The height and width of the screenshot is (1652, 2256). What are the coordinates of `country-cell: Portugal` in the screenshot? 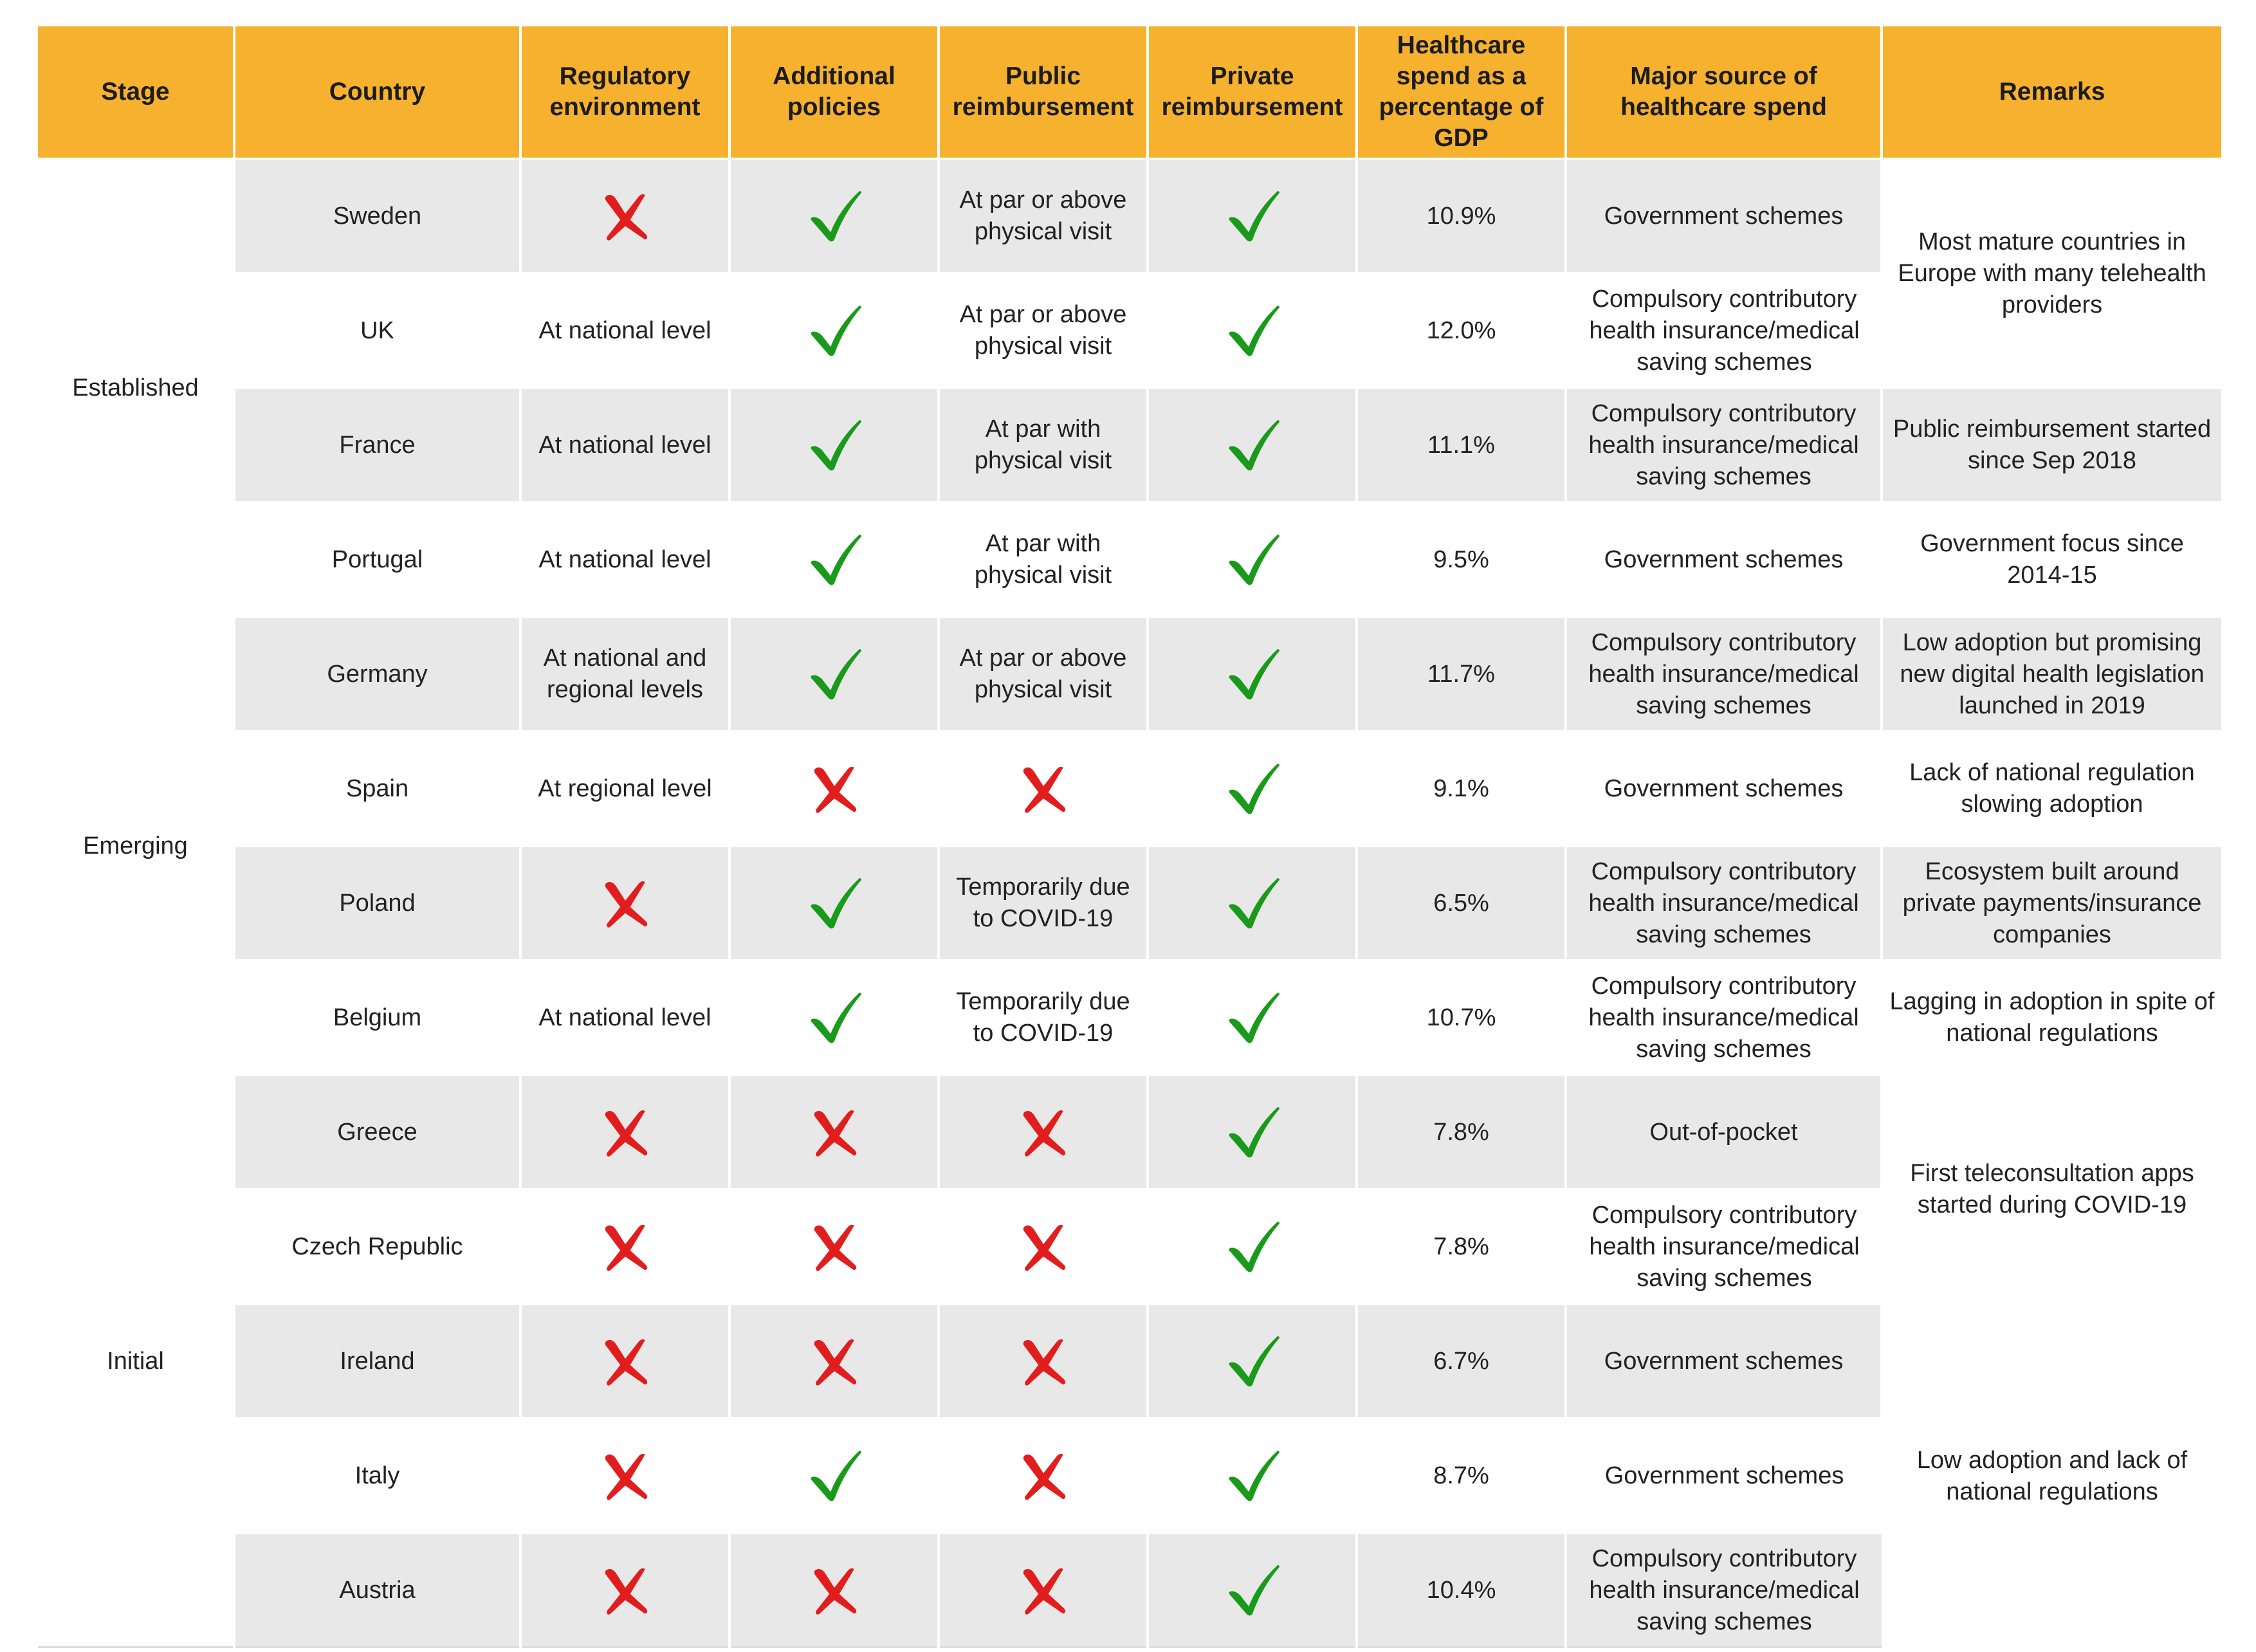 It's located at (378, 559).